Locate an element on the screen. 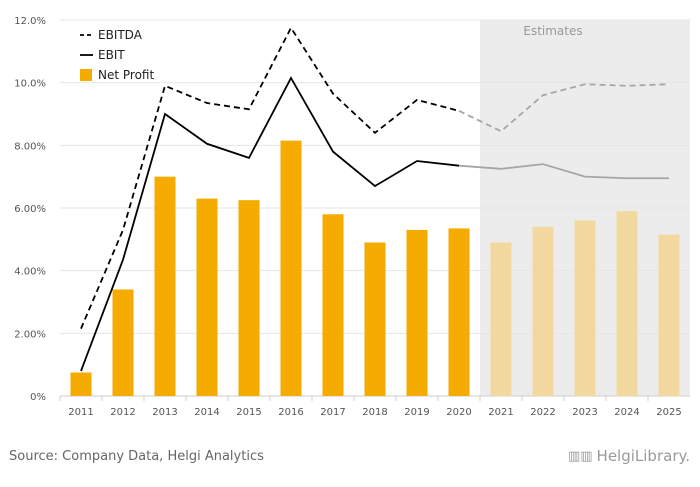 This screenshot has height=487, width=700. bar-net-profit-2022 is located at coordinates (543, 311).